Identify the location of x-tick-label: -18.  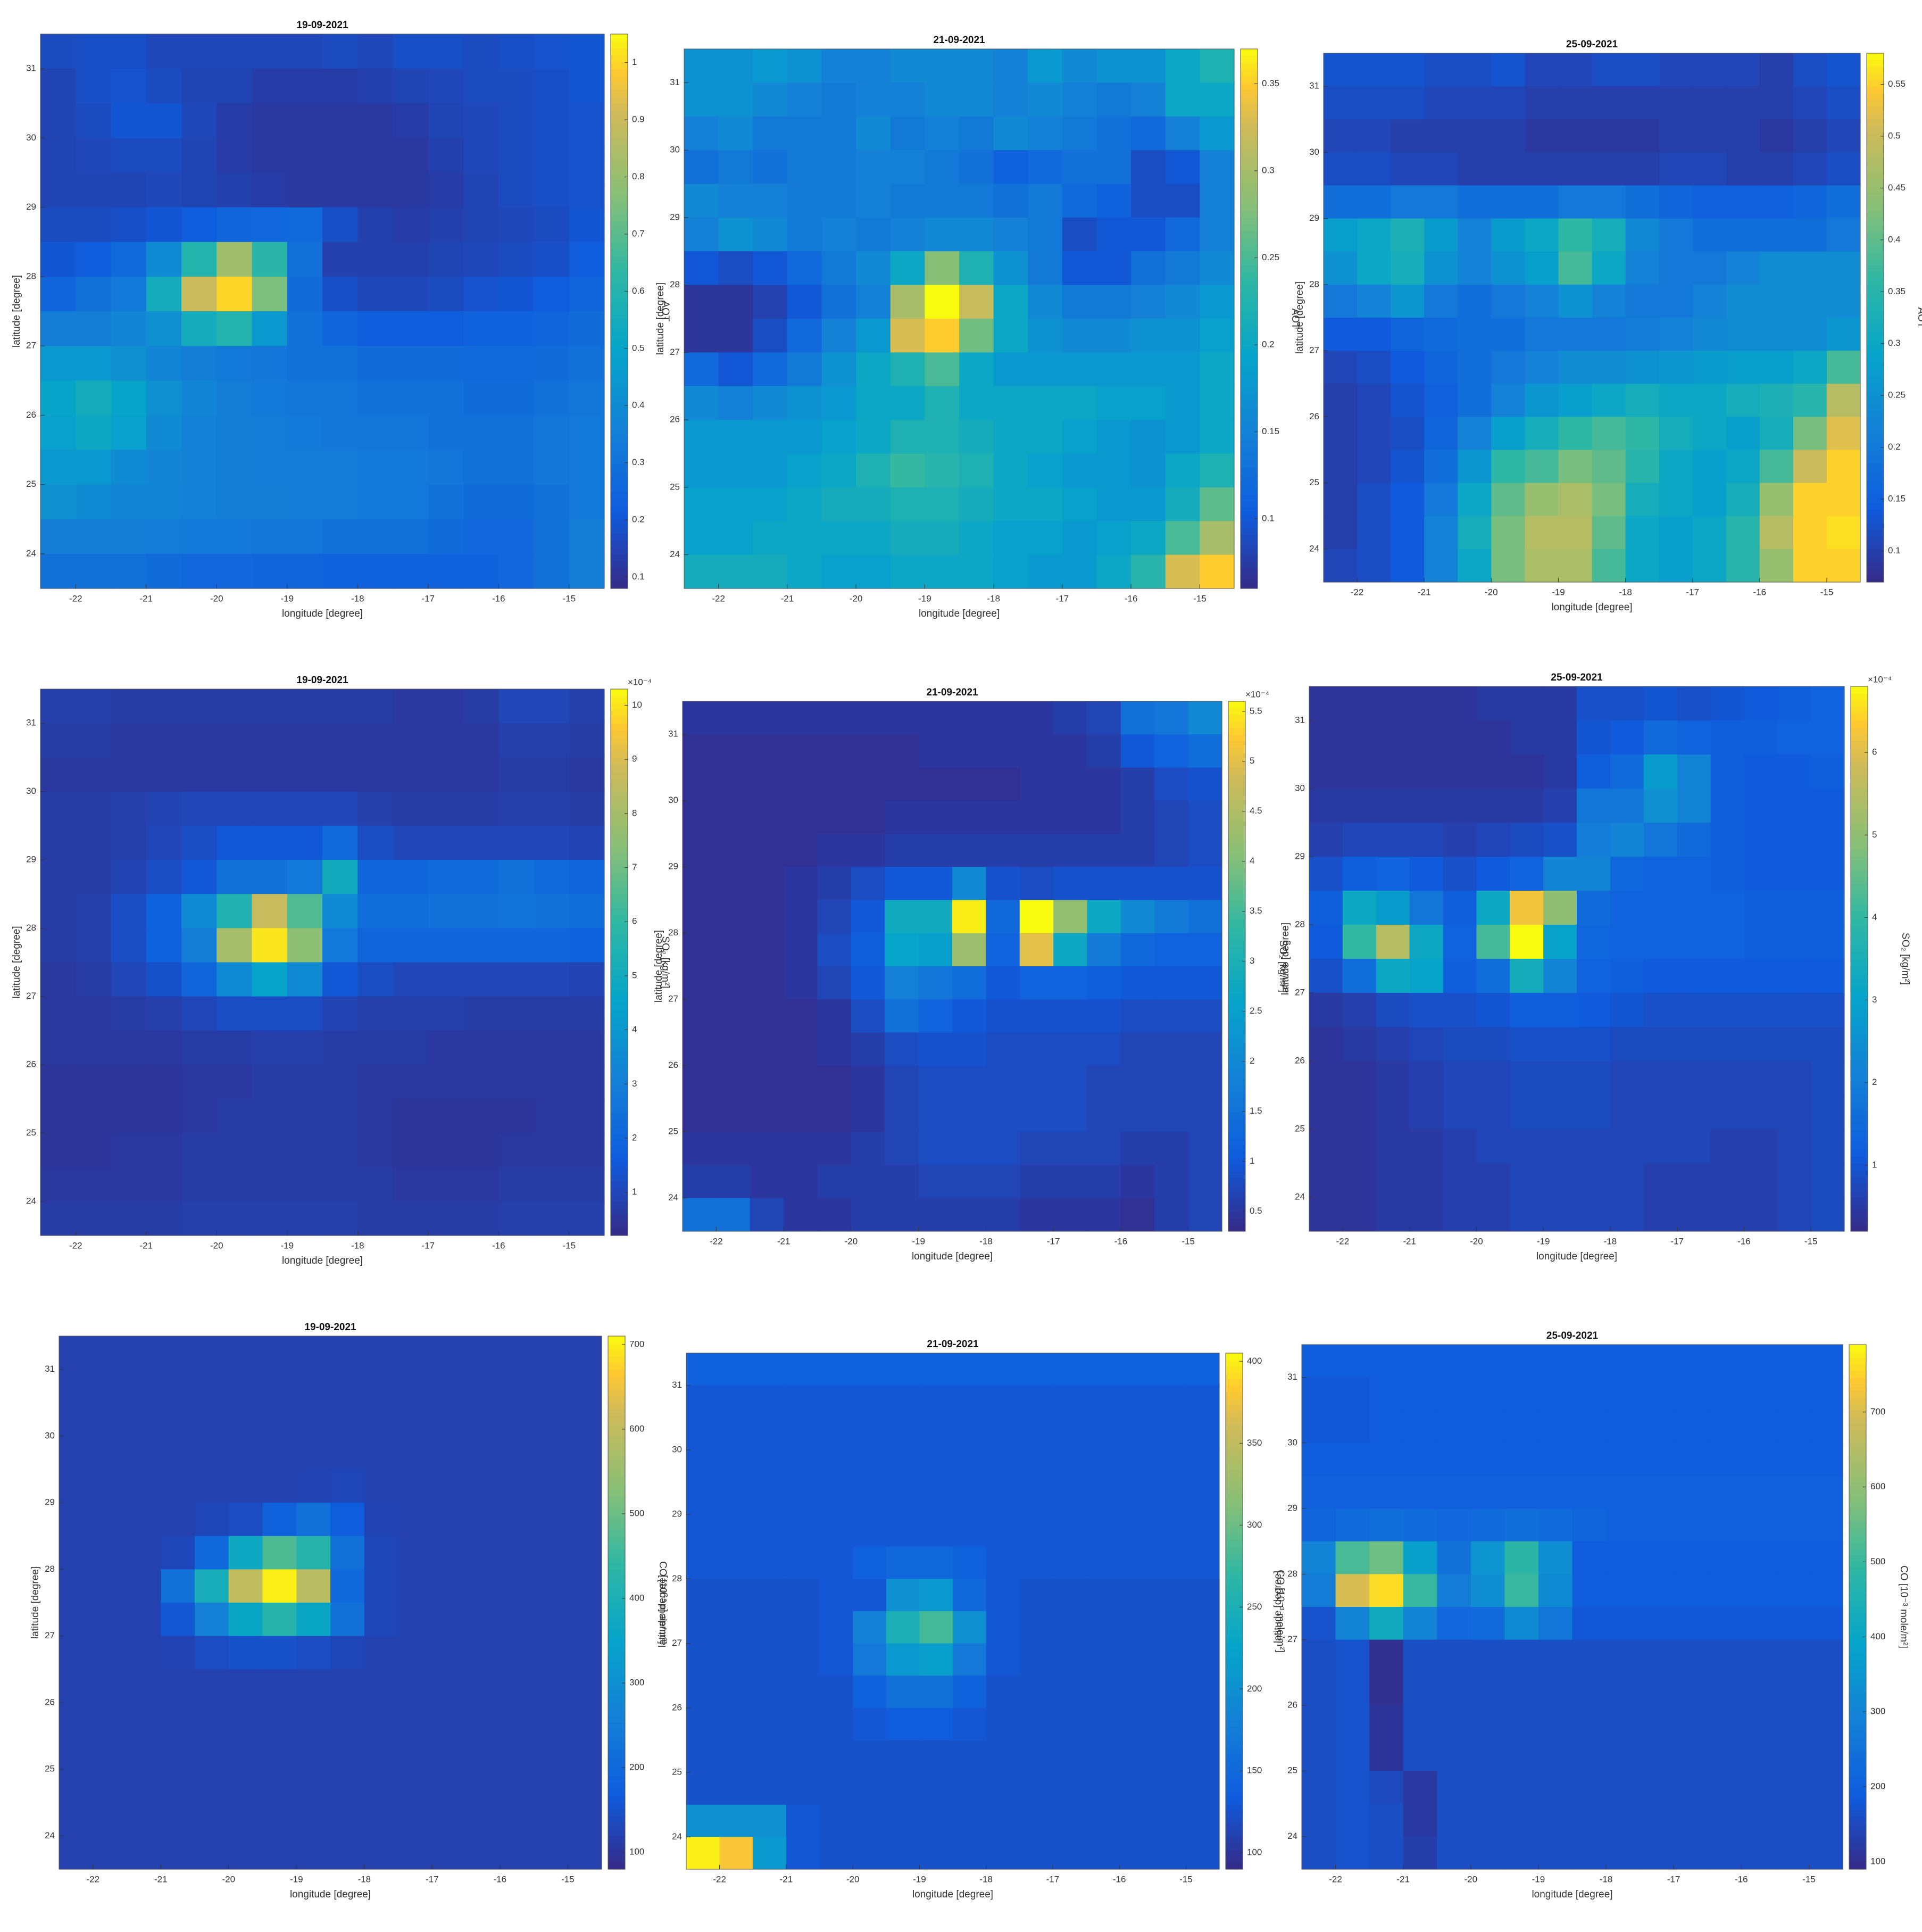
(357, 598).